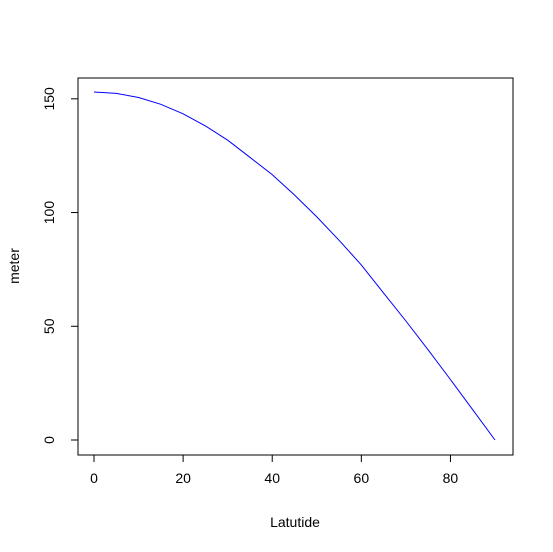  I want to click on x-tick-label: 0, so click(94, 478).